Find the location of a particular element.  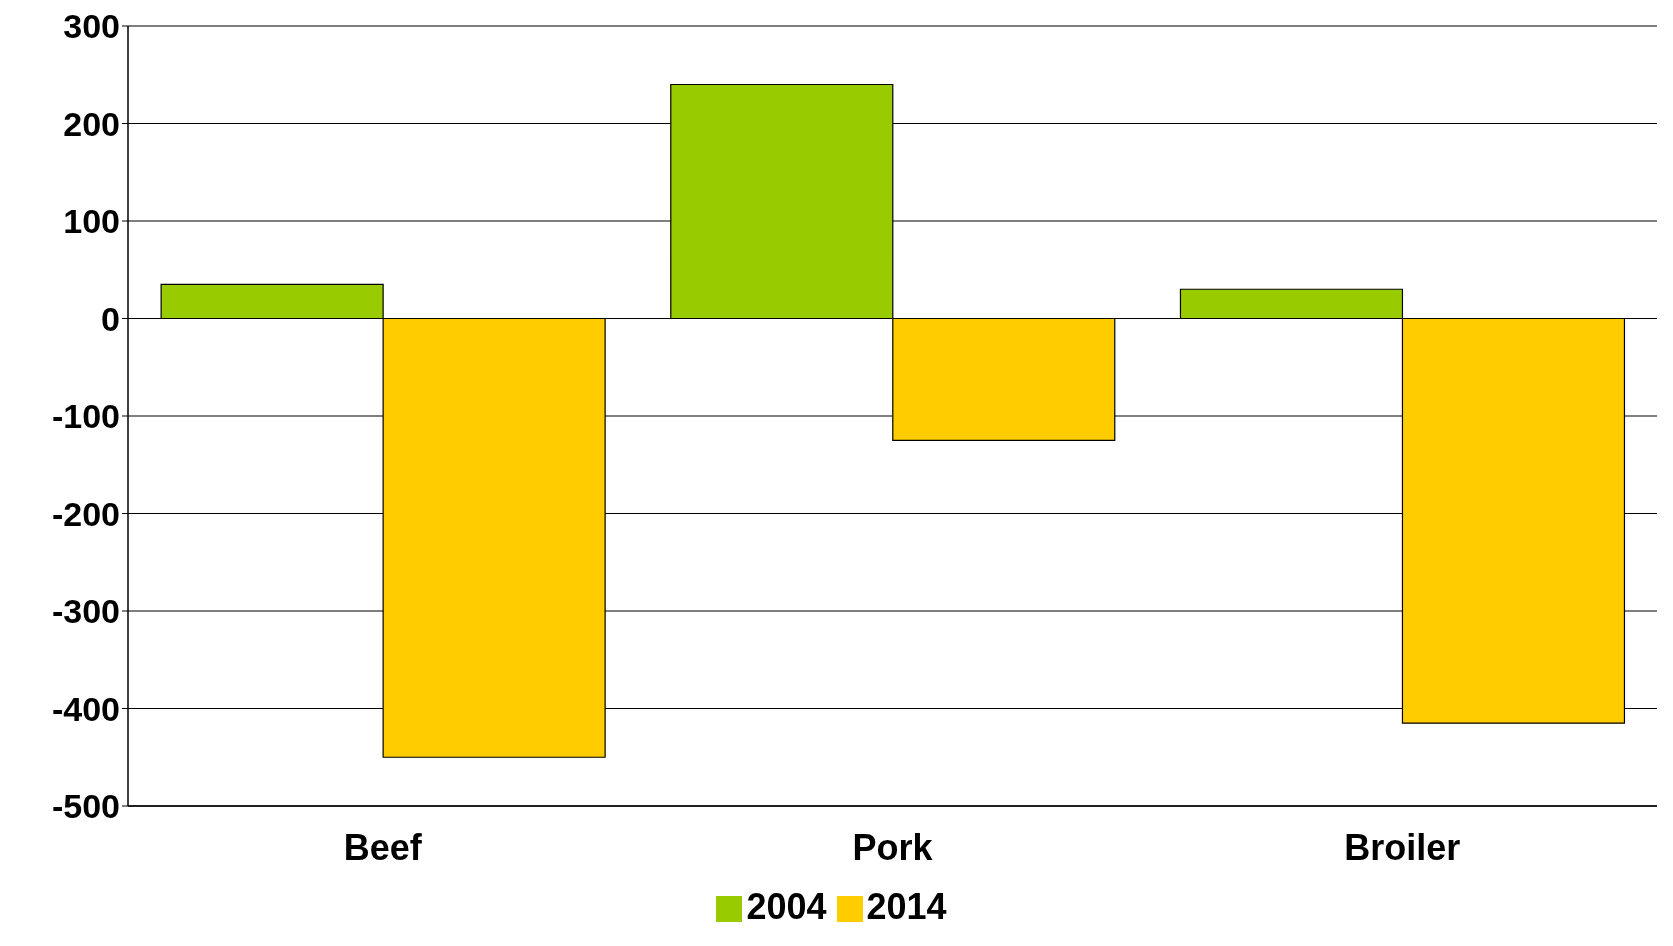

x-tick-label: Pork is located at coordinates (893, 847).